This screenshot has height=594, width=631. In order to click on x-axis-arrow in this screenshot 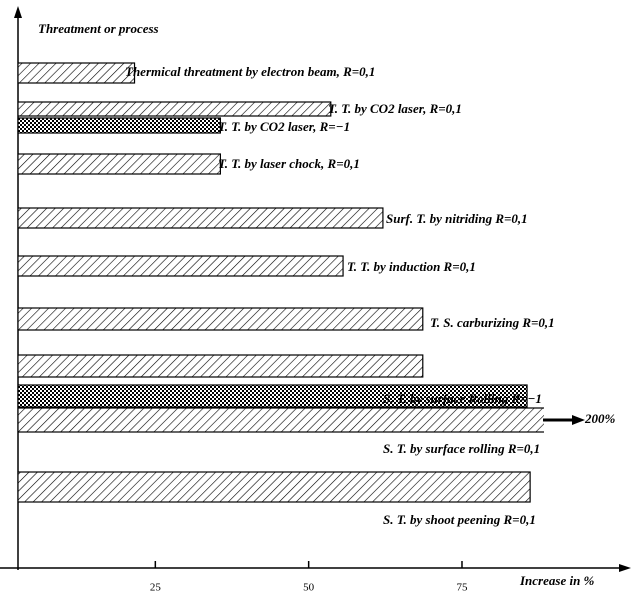, I will do `click(625, 568)`.